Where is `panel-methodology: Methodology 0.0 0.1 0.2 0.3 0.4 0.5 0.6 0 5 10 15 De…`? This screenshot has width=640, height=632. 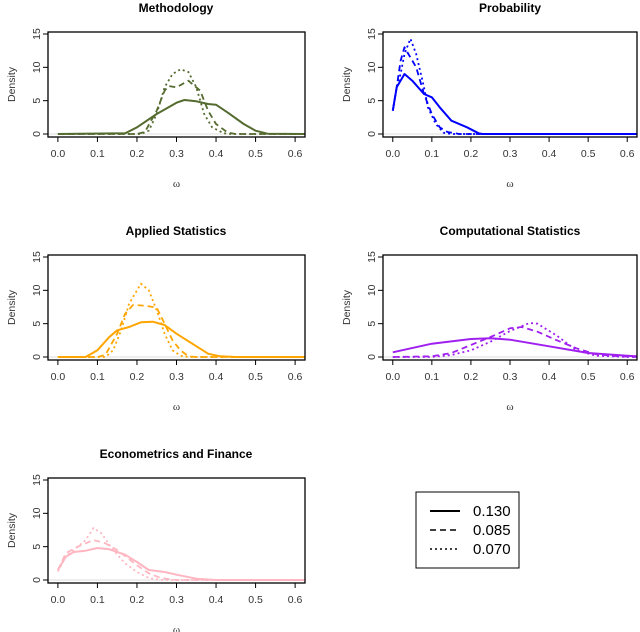
panel-methodology: Methodology 0.0 0.1 0.2 0.3 0.4 0.5 0.6 0 5 10 15 De… is located at coordinates (156, 95).